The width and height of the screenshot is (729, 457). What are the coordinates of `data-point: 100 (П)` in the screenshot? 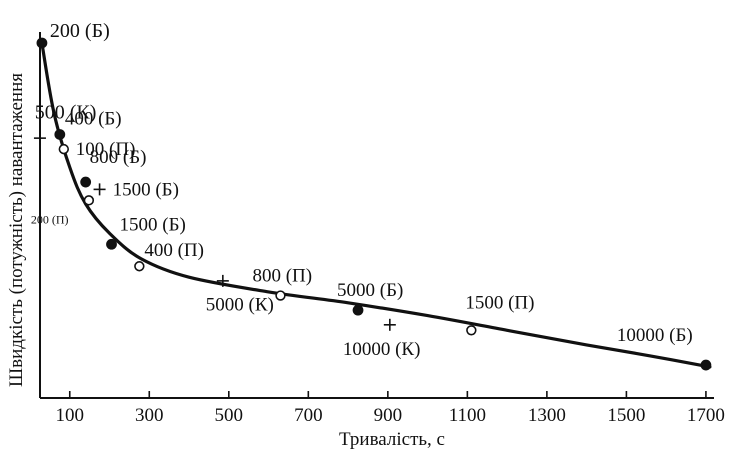 It's located at (97, 149).